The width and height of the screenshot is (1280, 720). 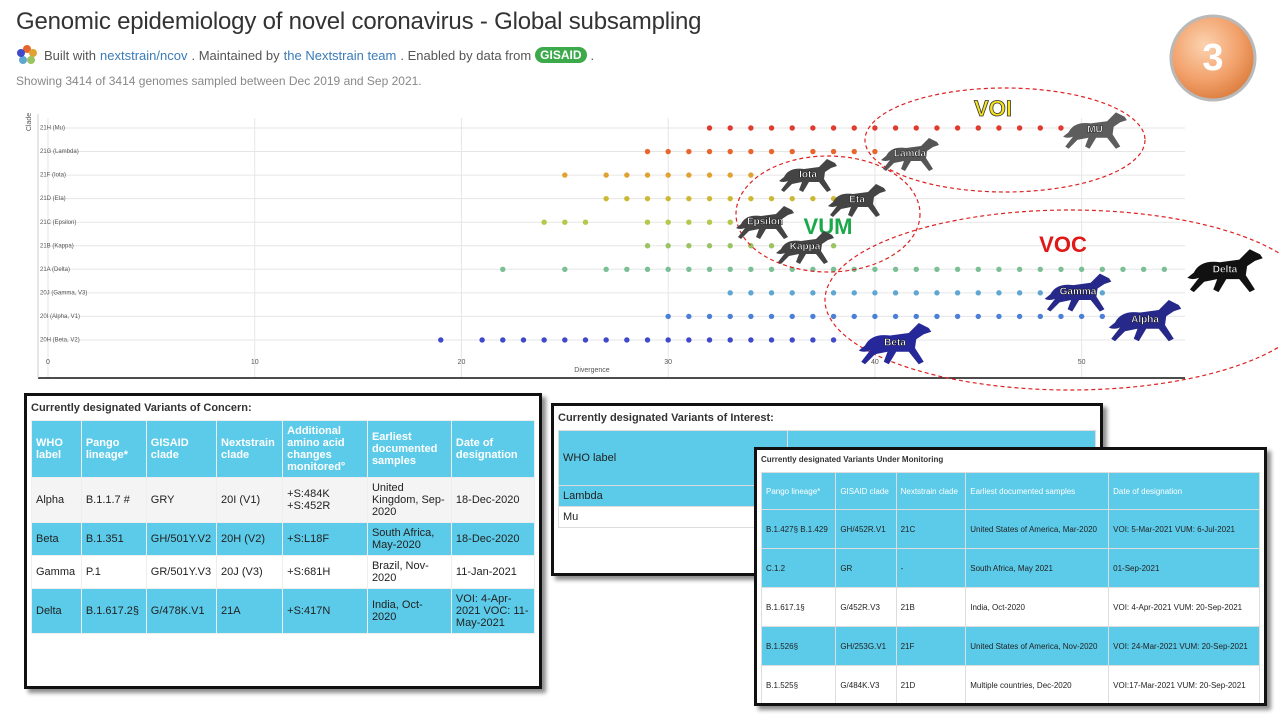 I want to click on horse, so click(x=805, y=247).